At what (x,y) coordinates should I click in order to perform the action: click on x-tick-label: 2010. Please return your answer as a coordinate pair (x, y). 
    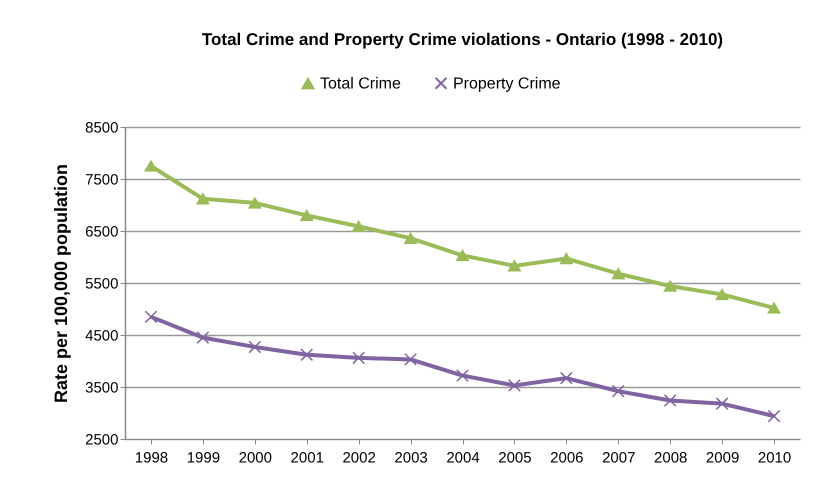
    Looking at the image, I should click on (775, 458).